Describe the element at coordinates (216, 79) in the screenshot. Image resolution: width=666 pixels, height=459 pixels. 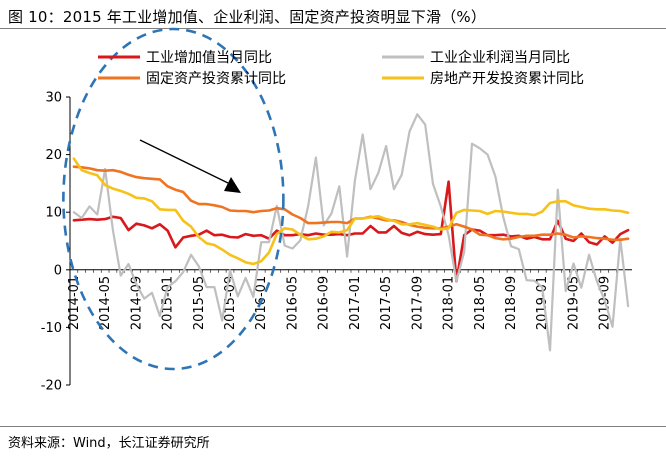
I see `legend-label-3: 固定资产投资累计同比` at that location.